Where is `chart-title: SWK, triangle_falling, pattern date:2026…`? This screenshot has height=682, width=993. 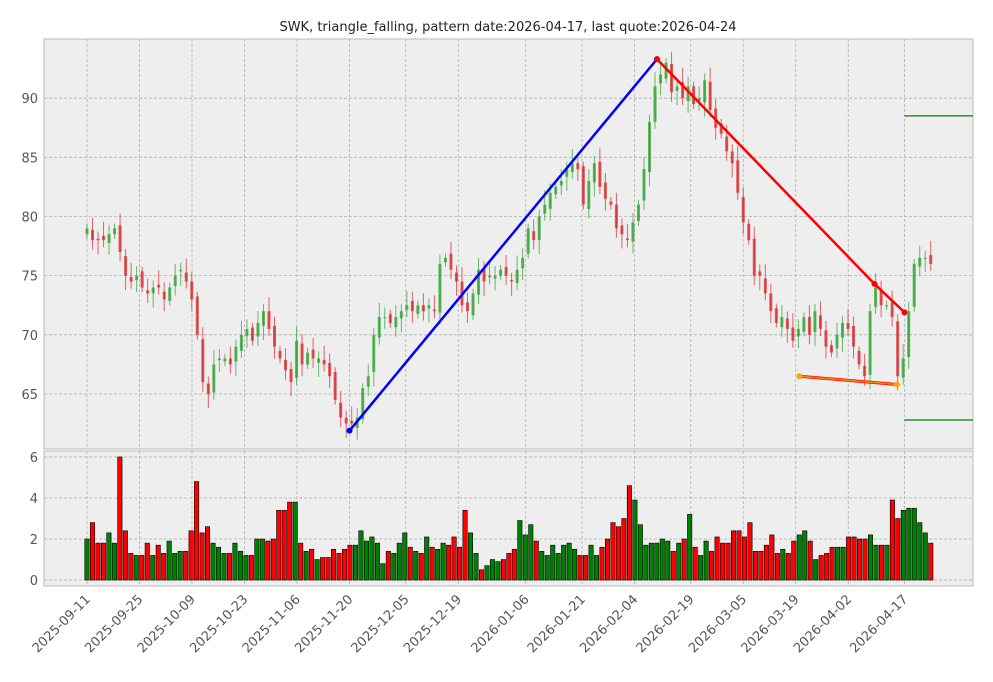 chart-title: SWK, triangle_falling, pattern date:2026… is located at coordinates (507, 27).